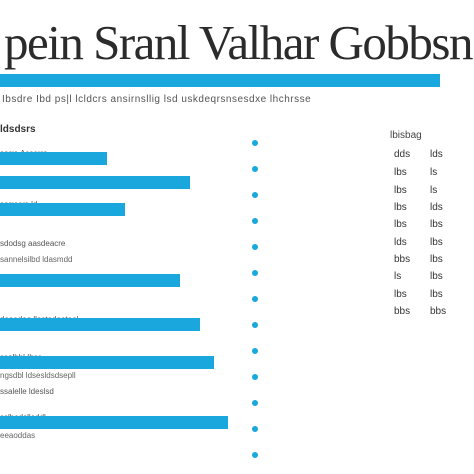 The image size is (474, 474). Describe the element at coordinates (438, 311) in the screenshot. I see `value-right: bbs` at that location.